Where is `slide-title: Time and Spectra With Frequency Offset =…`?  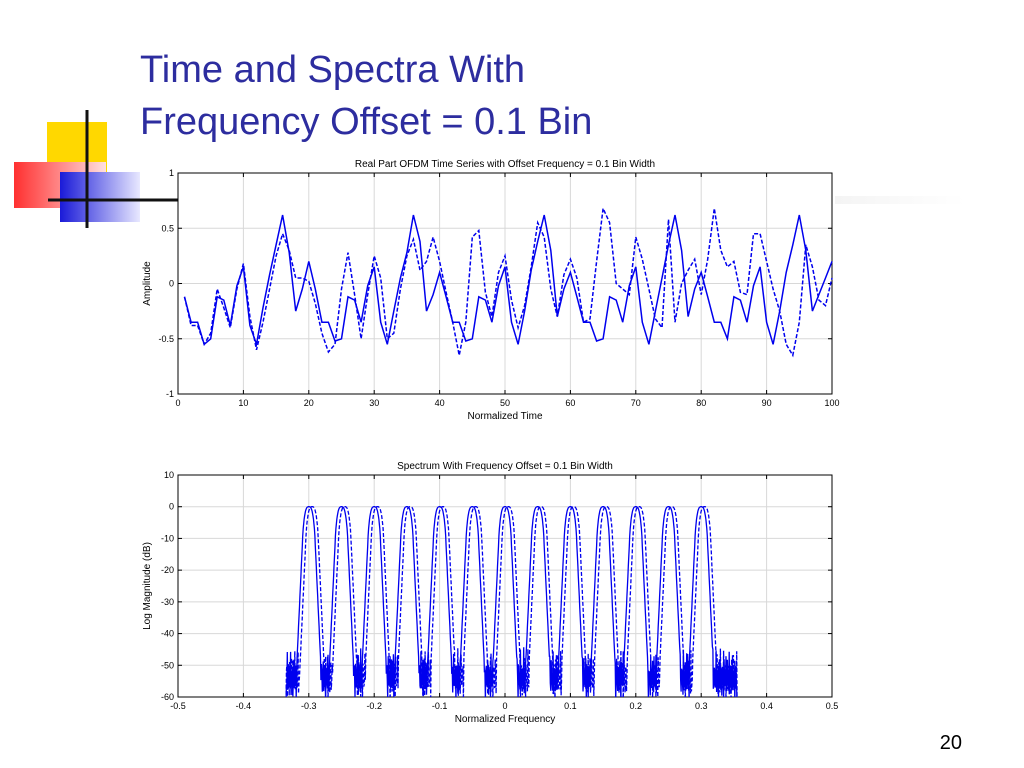 slide-title: Time and Spectra With Frequency Offset =… is located at coordinates (366, 96).